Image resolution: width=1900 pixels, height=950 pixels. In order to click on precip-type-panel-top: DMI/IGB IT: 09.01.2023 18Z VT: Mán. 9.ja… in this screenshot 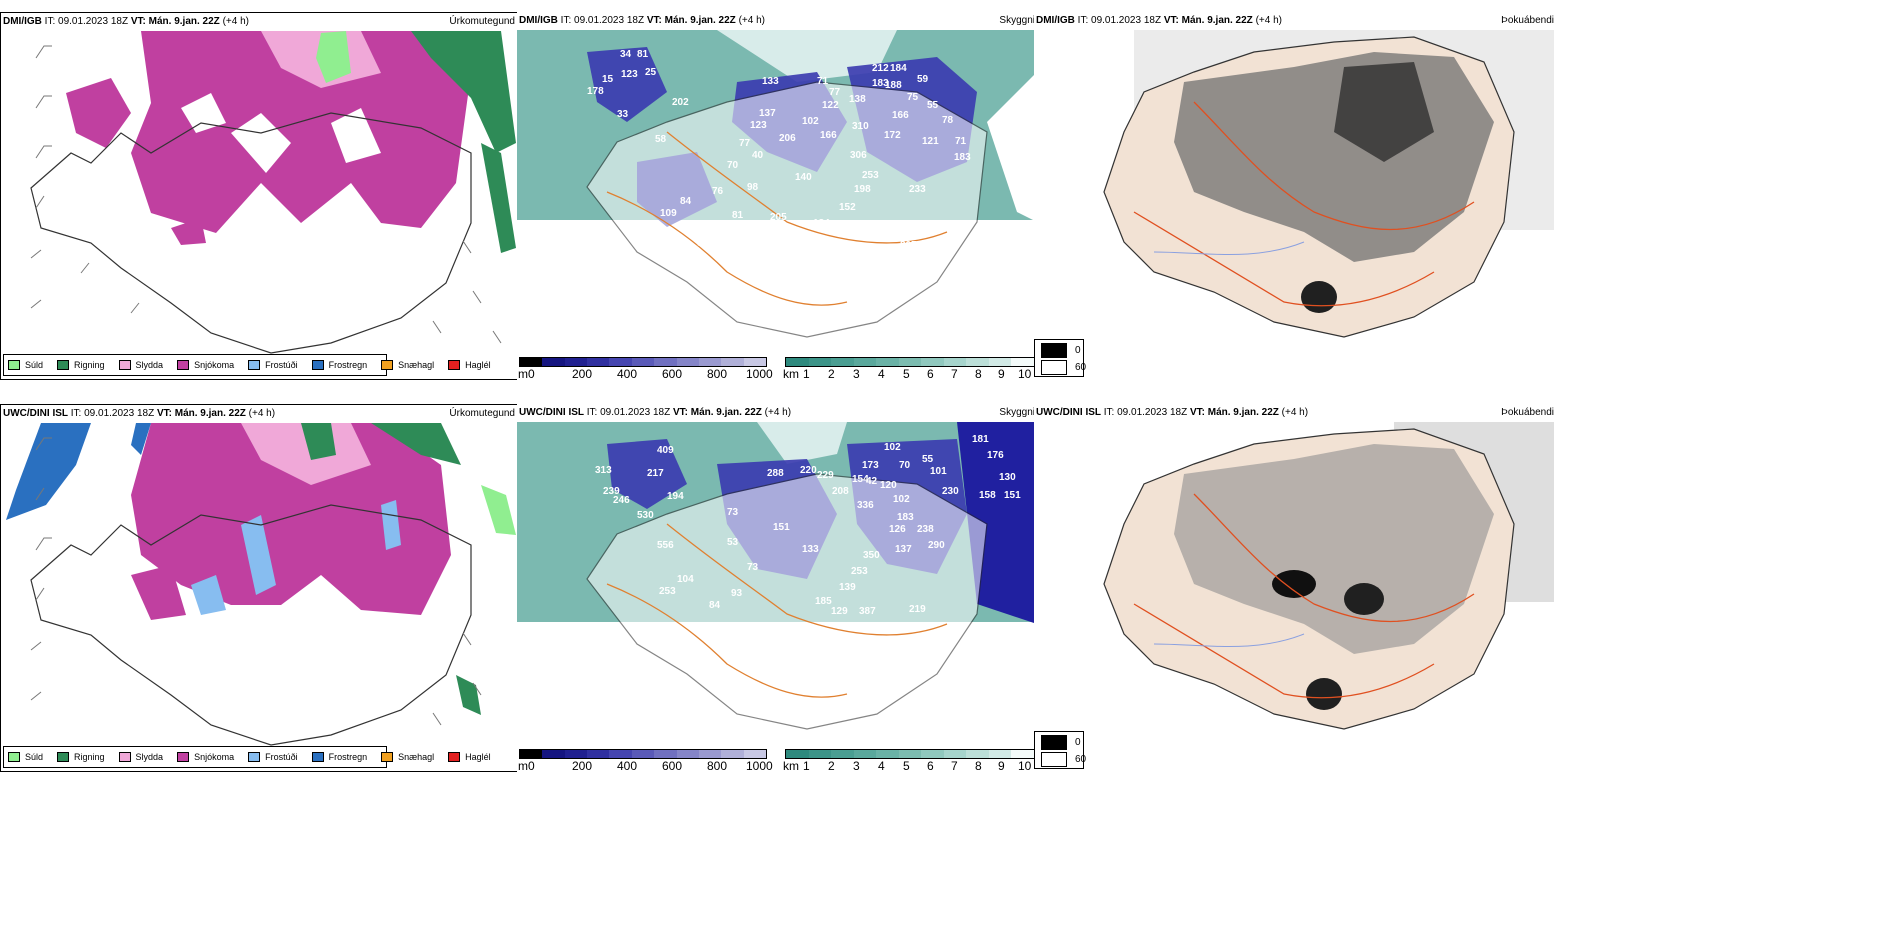, I will do `click(260, 196)`.